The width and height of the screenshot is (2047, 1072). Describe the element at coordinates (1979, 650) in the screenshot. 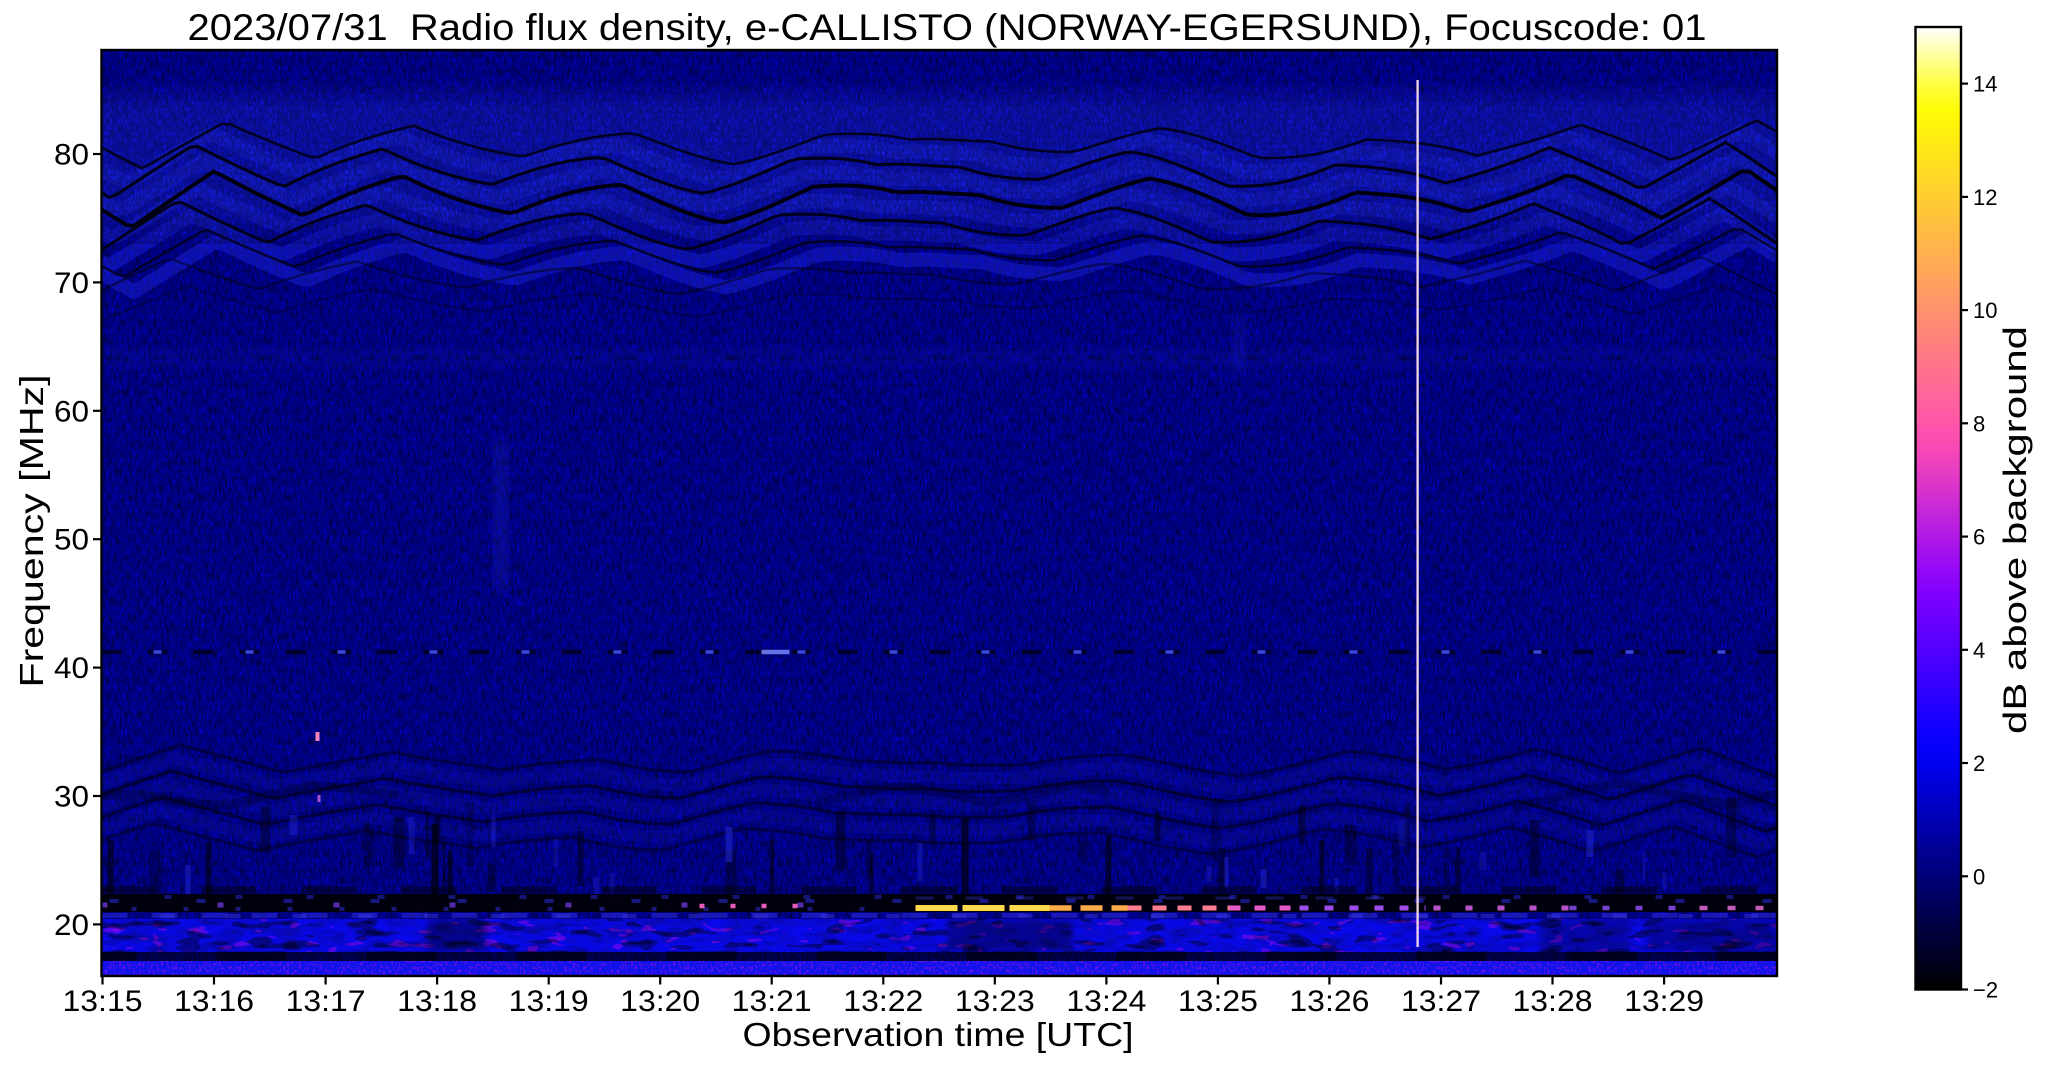

I see `svg-text: 4` at that location.